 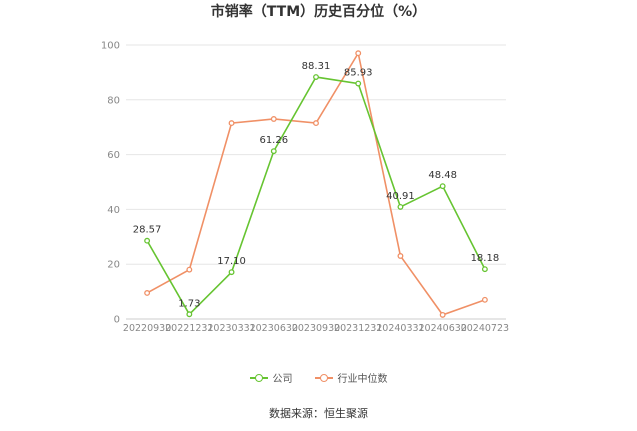 I want to click on y-tick-label: 40, so click(x=113, y=210).